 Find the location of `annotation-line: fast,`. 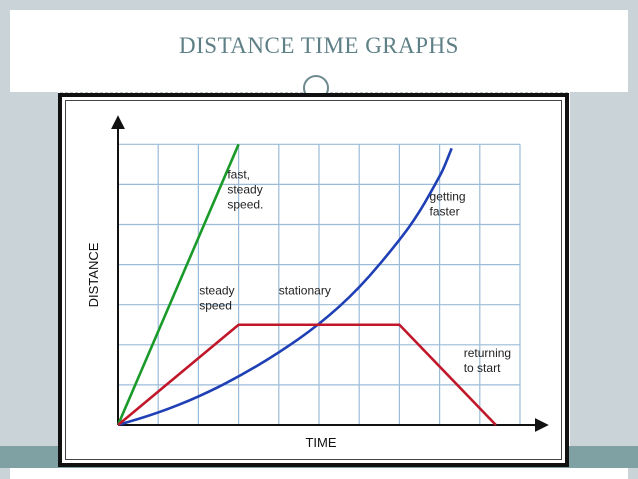

annotation-line: fast, is located at coordinates (238, 174).